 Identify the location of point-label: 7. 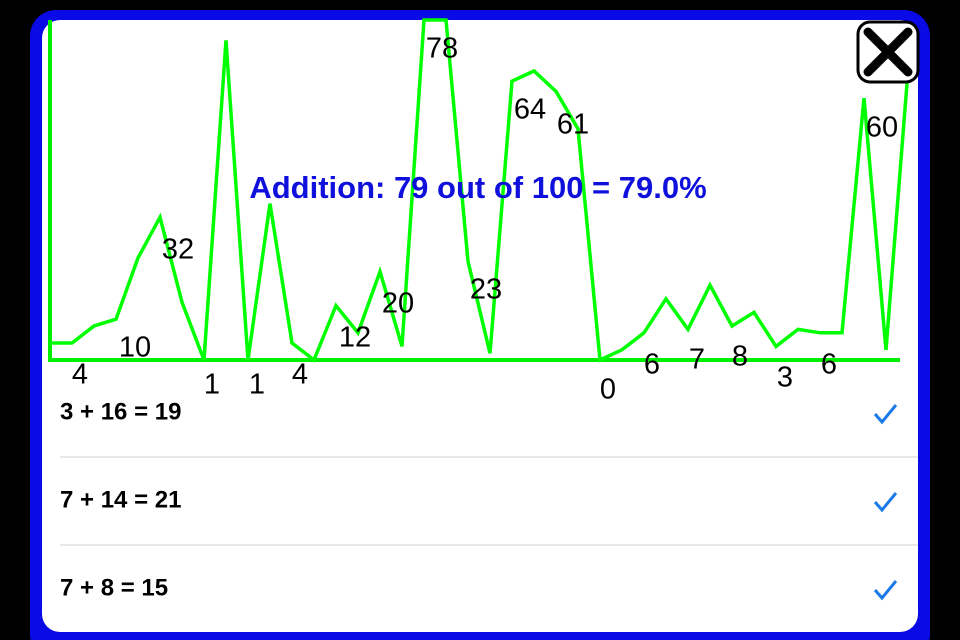
(697, 360).